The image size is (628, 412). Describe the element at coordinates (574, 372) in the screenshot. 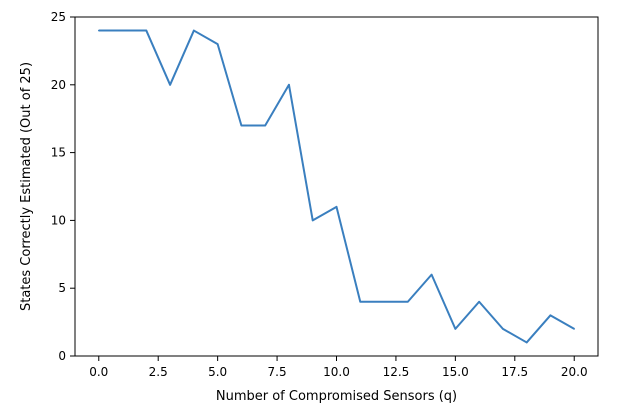

I see `x-tick-label: 20.0` at that location.